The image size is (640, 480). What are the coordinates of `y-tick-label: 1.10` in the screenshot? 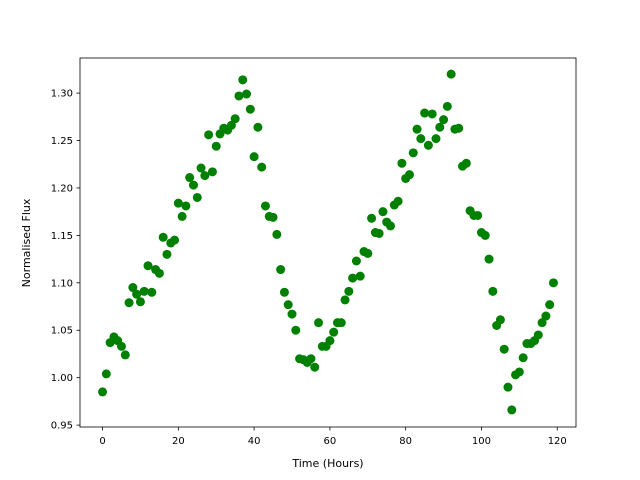 It's located at (62, 283).